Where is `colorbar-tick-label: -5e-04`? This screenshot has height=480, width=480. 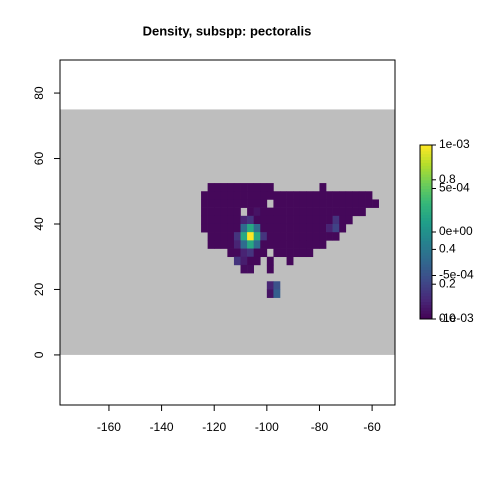 colorbar-tick-label: -5e-04 is located at coordinates (456, 275).